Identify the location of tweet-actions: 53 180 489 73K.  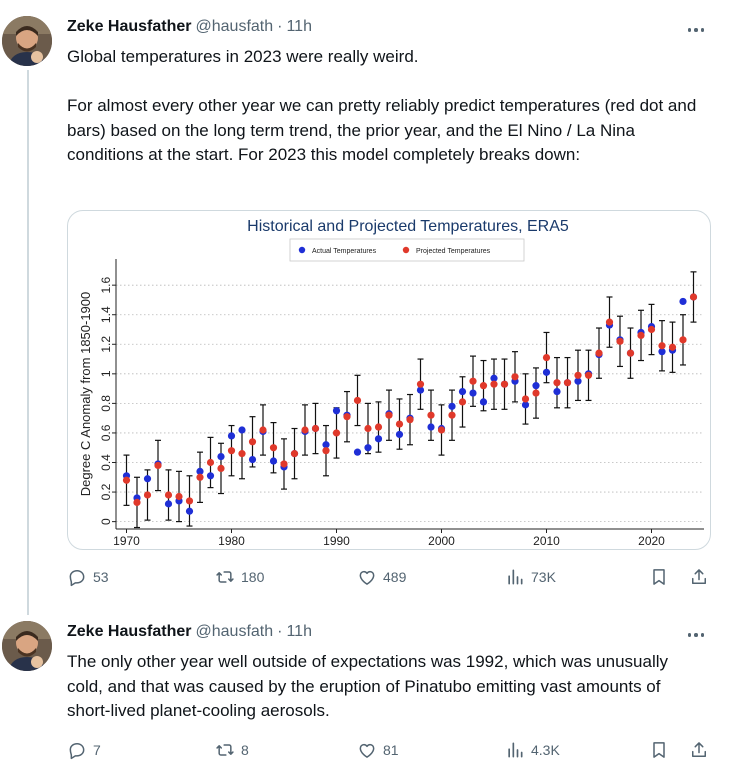
(390, 579).